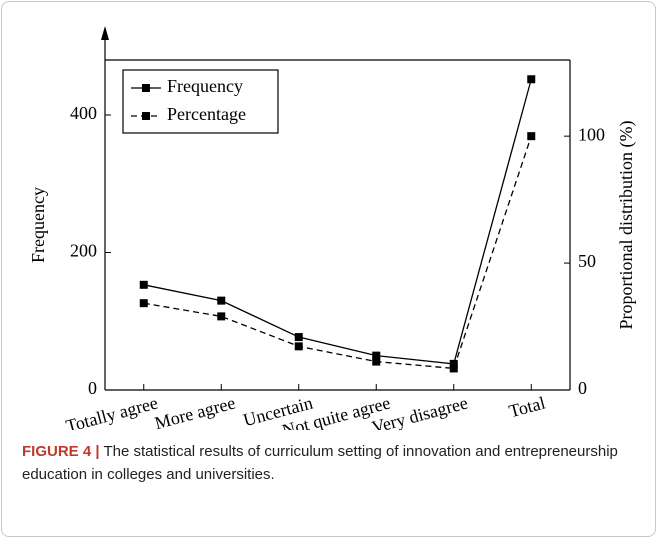  What do you see at coordinates (83, 113) in the screenshot?
I see `y-tick-label: 400` at bounding box center [83, 113].